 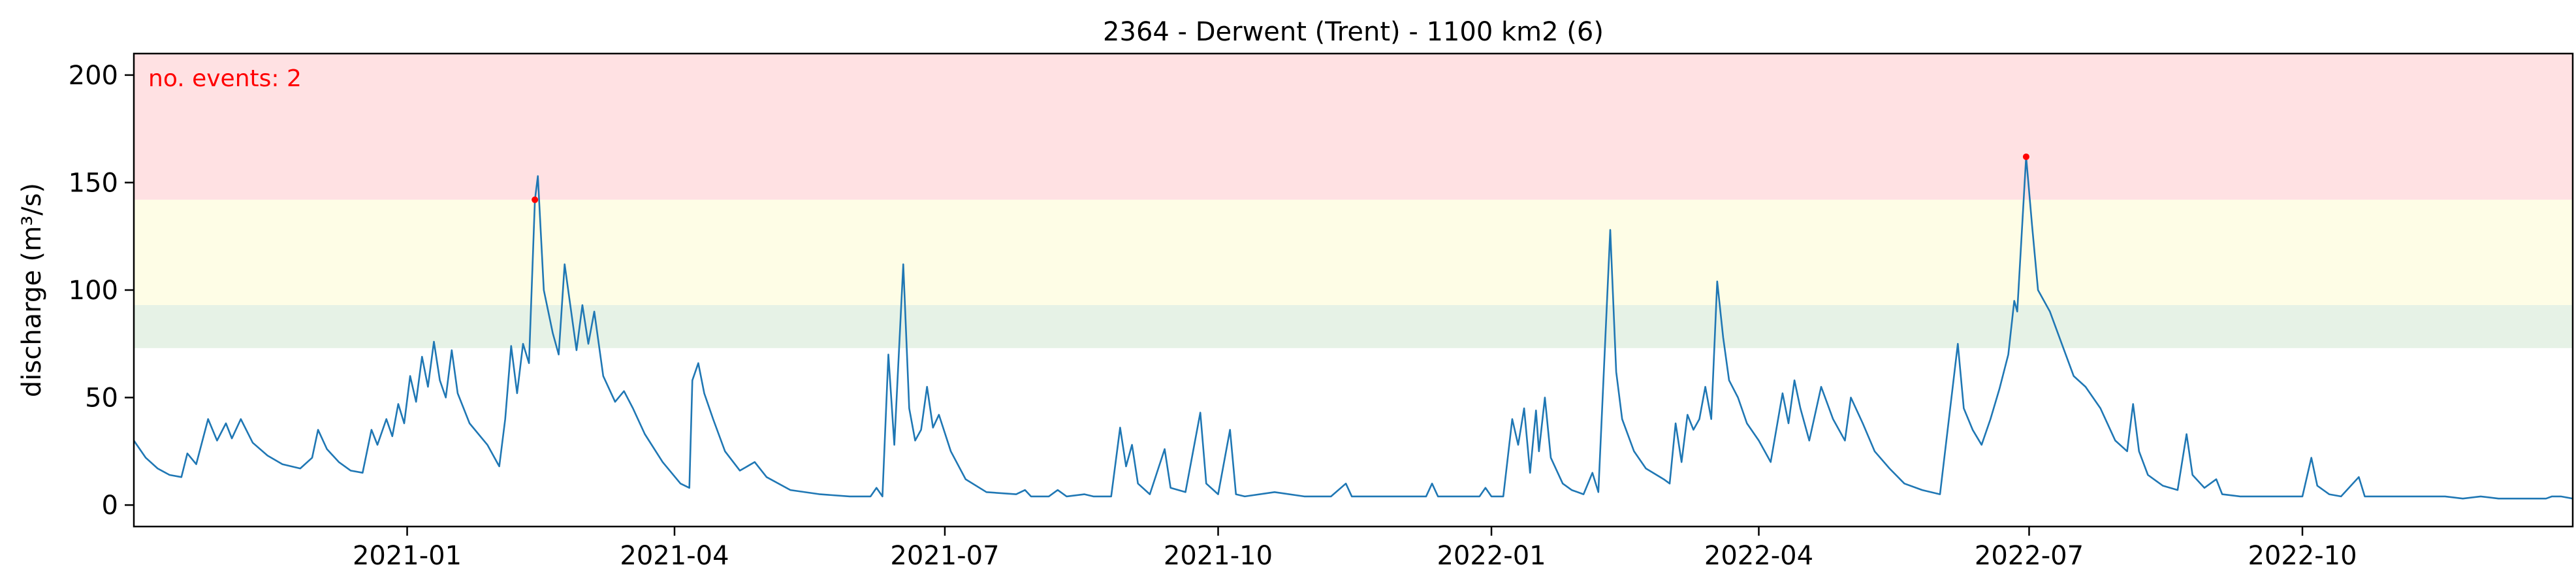 I want to click on x-tick-label: 2021-07, so click(x=945, y=555).